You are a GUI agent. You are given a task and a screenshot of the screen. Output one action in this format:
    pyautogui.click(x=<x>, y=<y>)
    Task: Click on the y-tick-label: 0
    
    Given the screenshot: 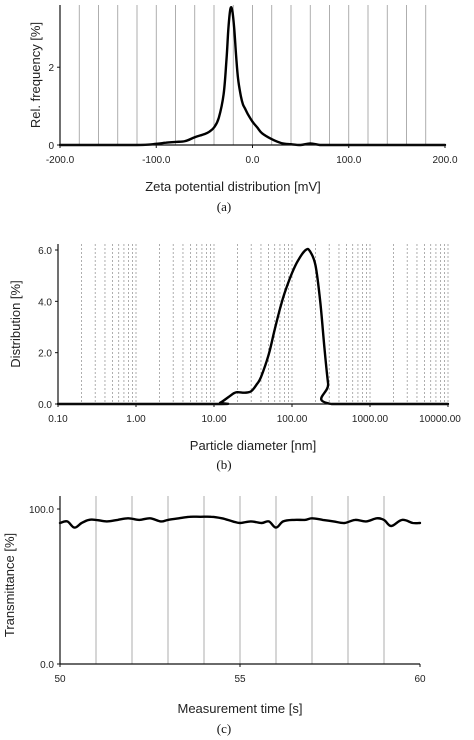 What is the action you would take?
    pyautogui.click(x=51, y=146)
    